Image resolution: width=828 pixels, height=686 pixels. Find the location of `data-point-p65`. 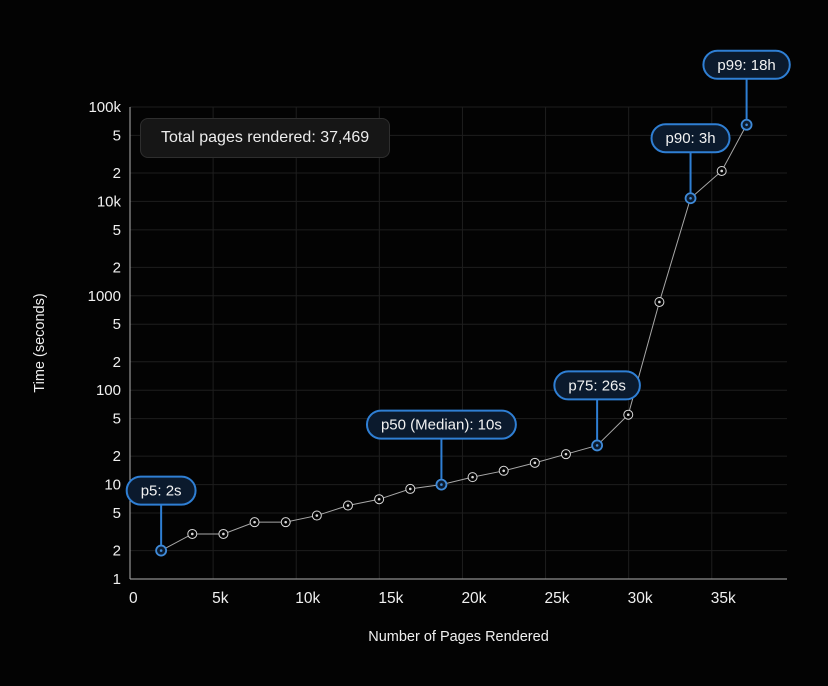

data-point-p65 is located at coordinates (534, 462).